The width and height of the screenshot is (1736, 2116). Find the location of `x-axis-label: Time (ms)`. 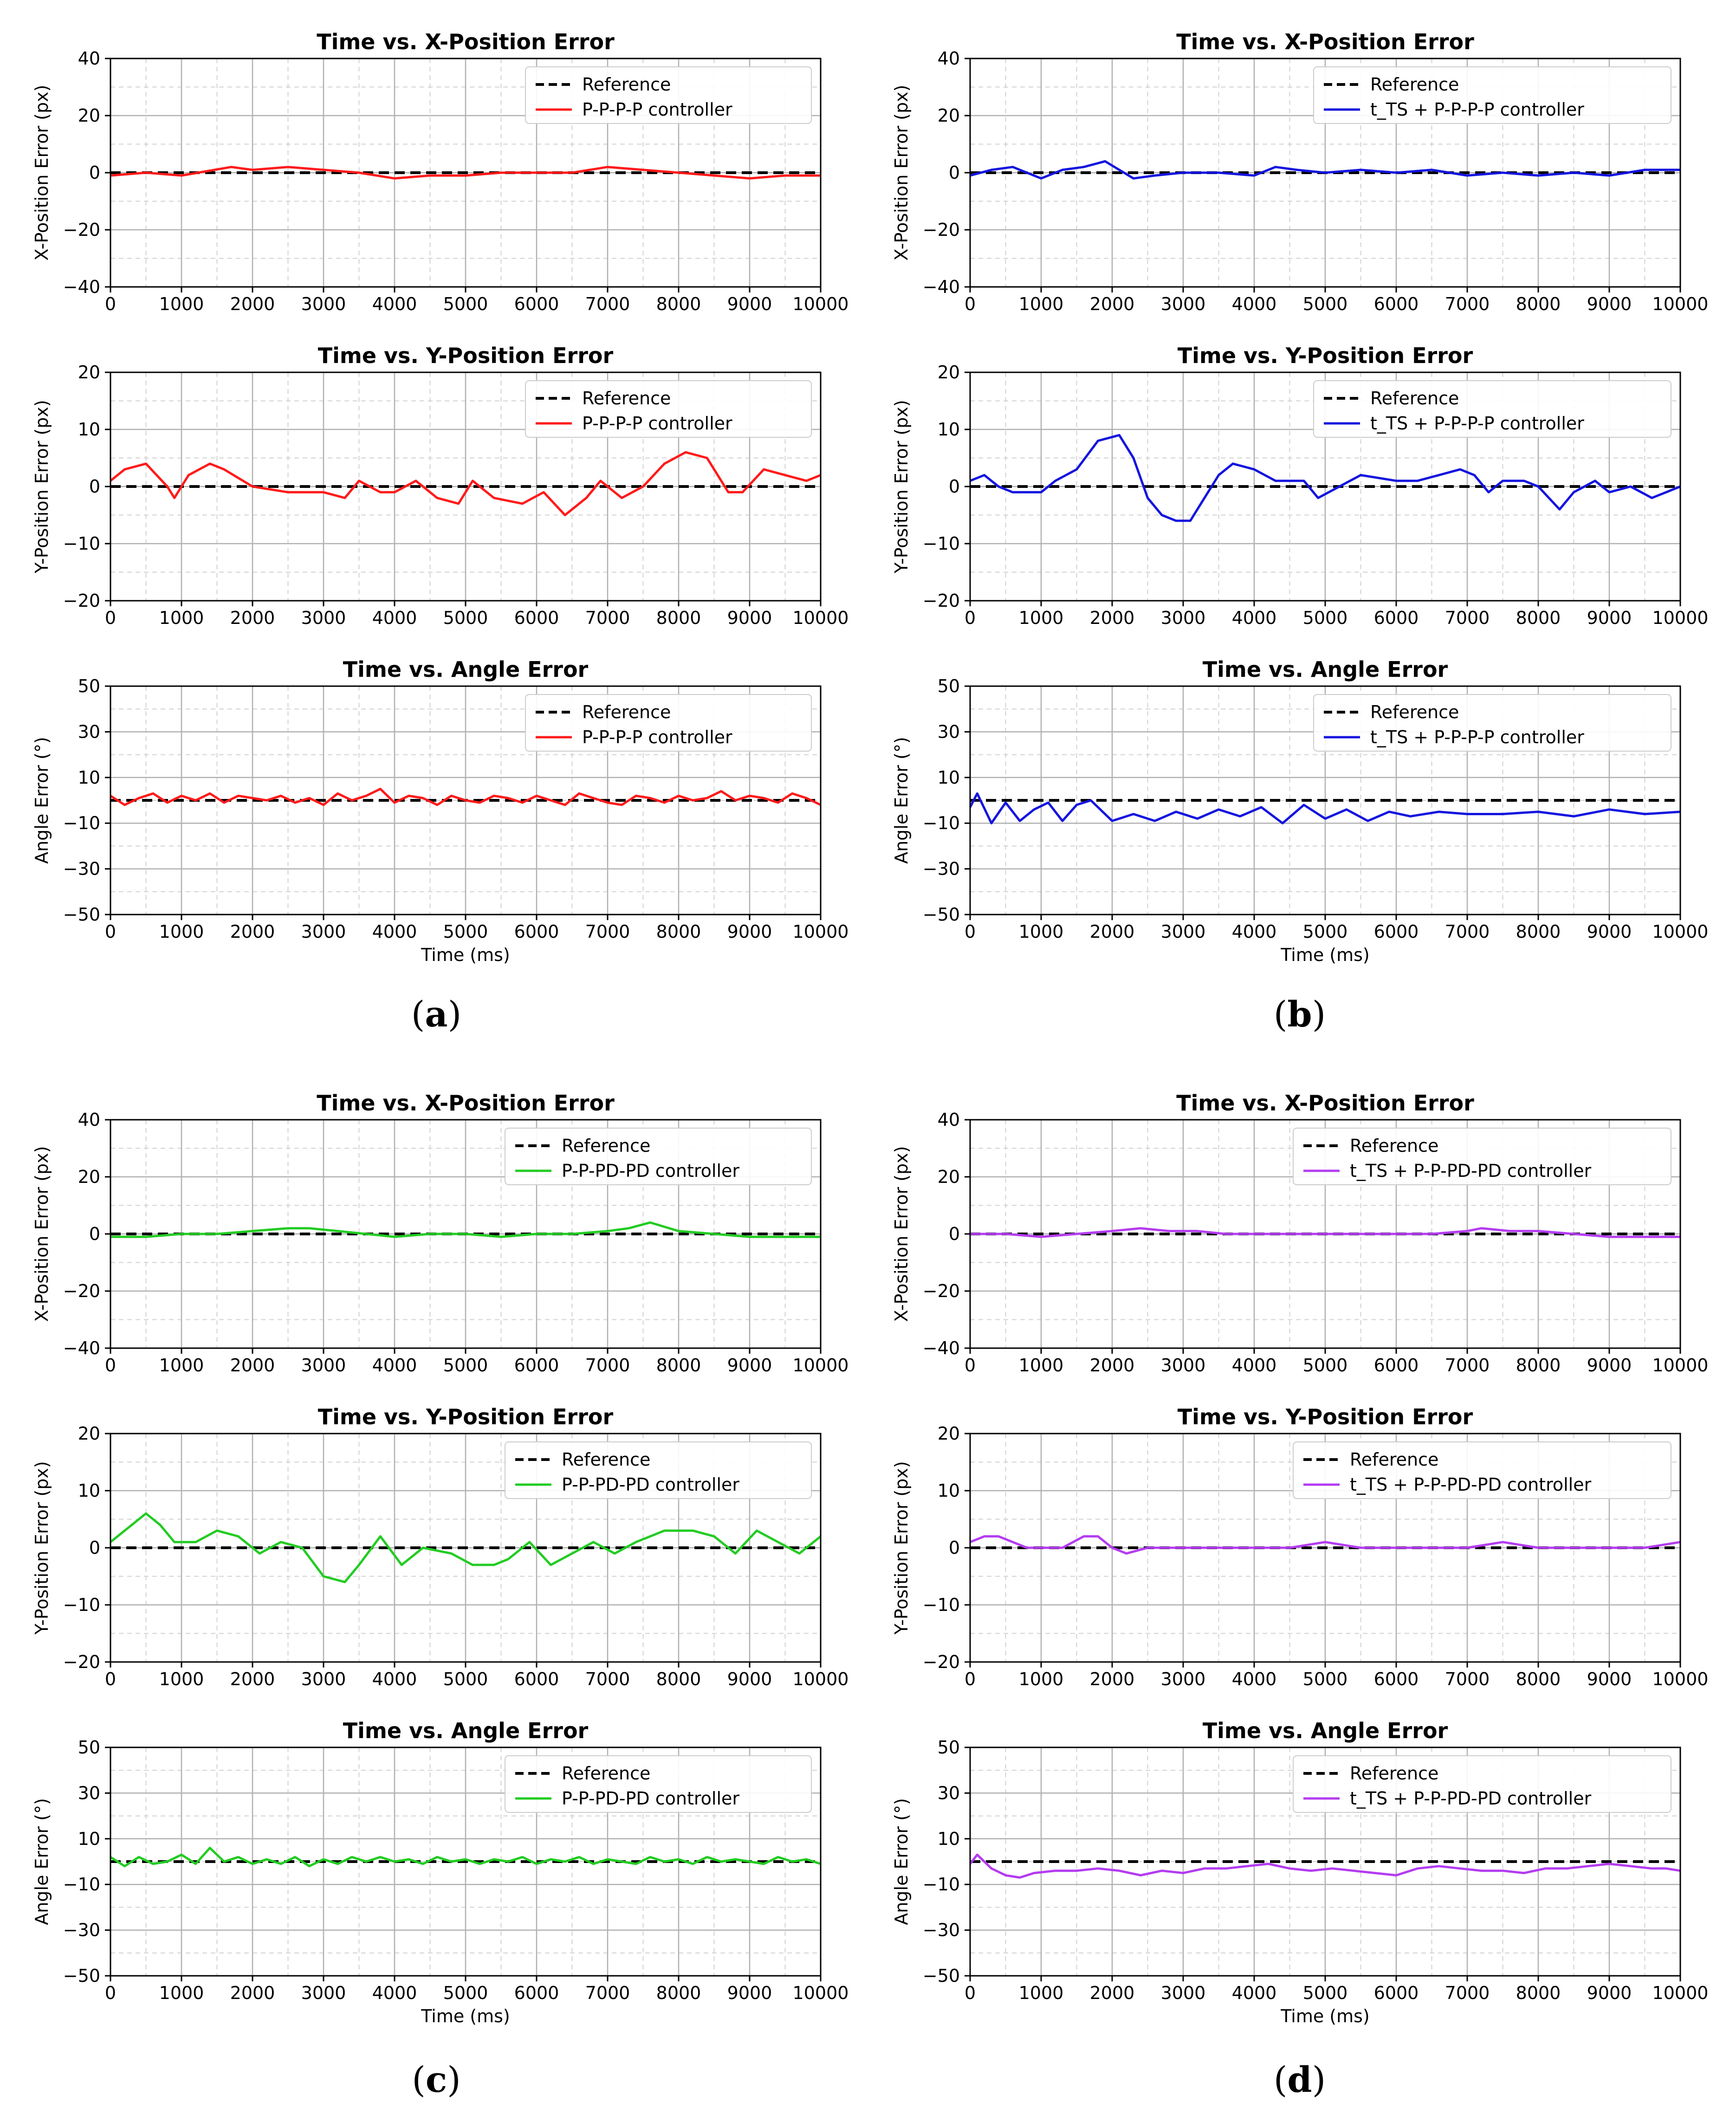

x-axis-label: Time (ms) is located at coordinates (1325, 955).